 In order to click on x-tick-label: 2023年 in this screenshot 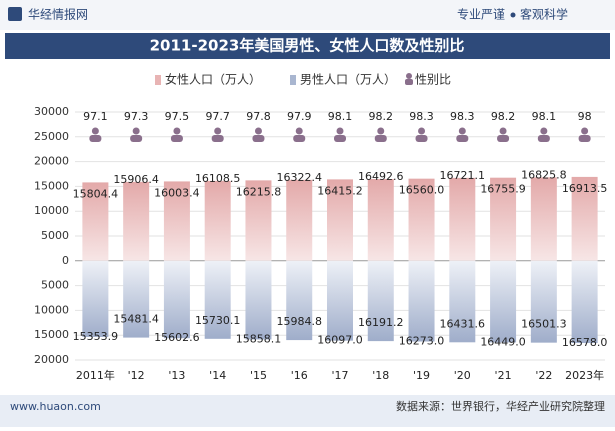, I will do `click(584, 375)`.